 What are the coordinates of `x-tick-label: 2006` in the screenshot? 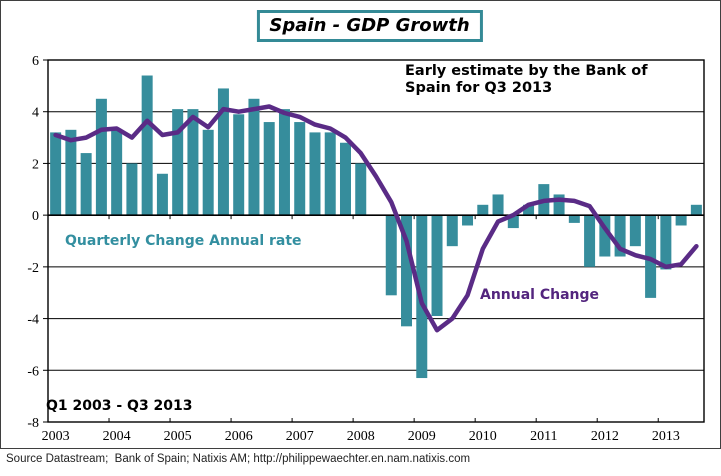 It's located at (239, 436).